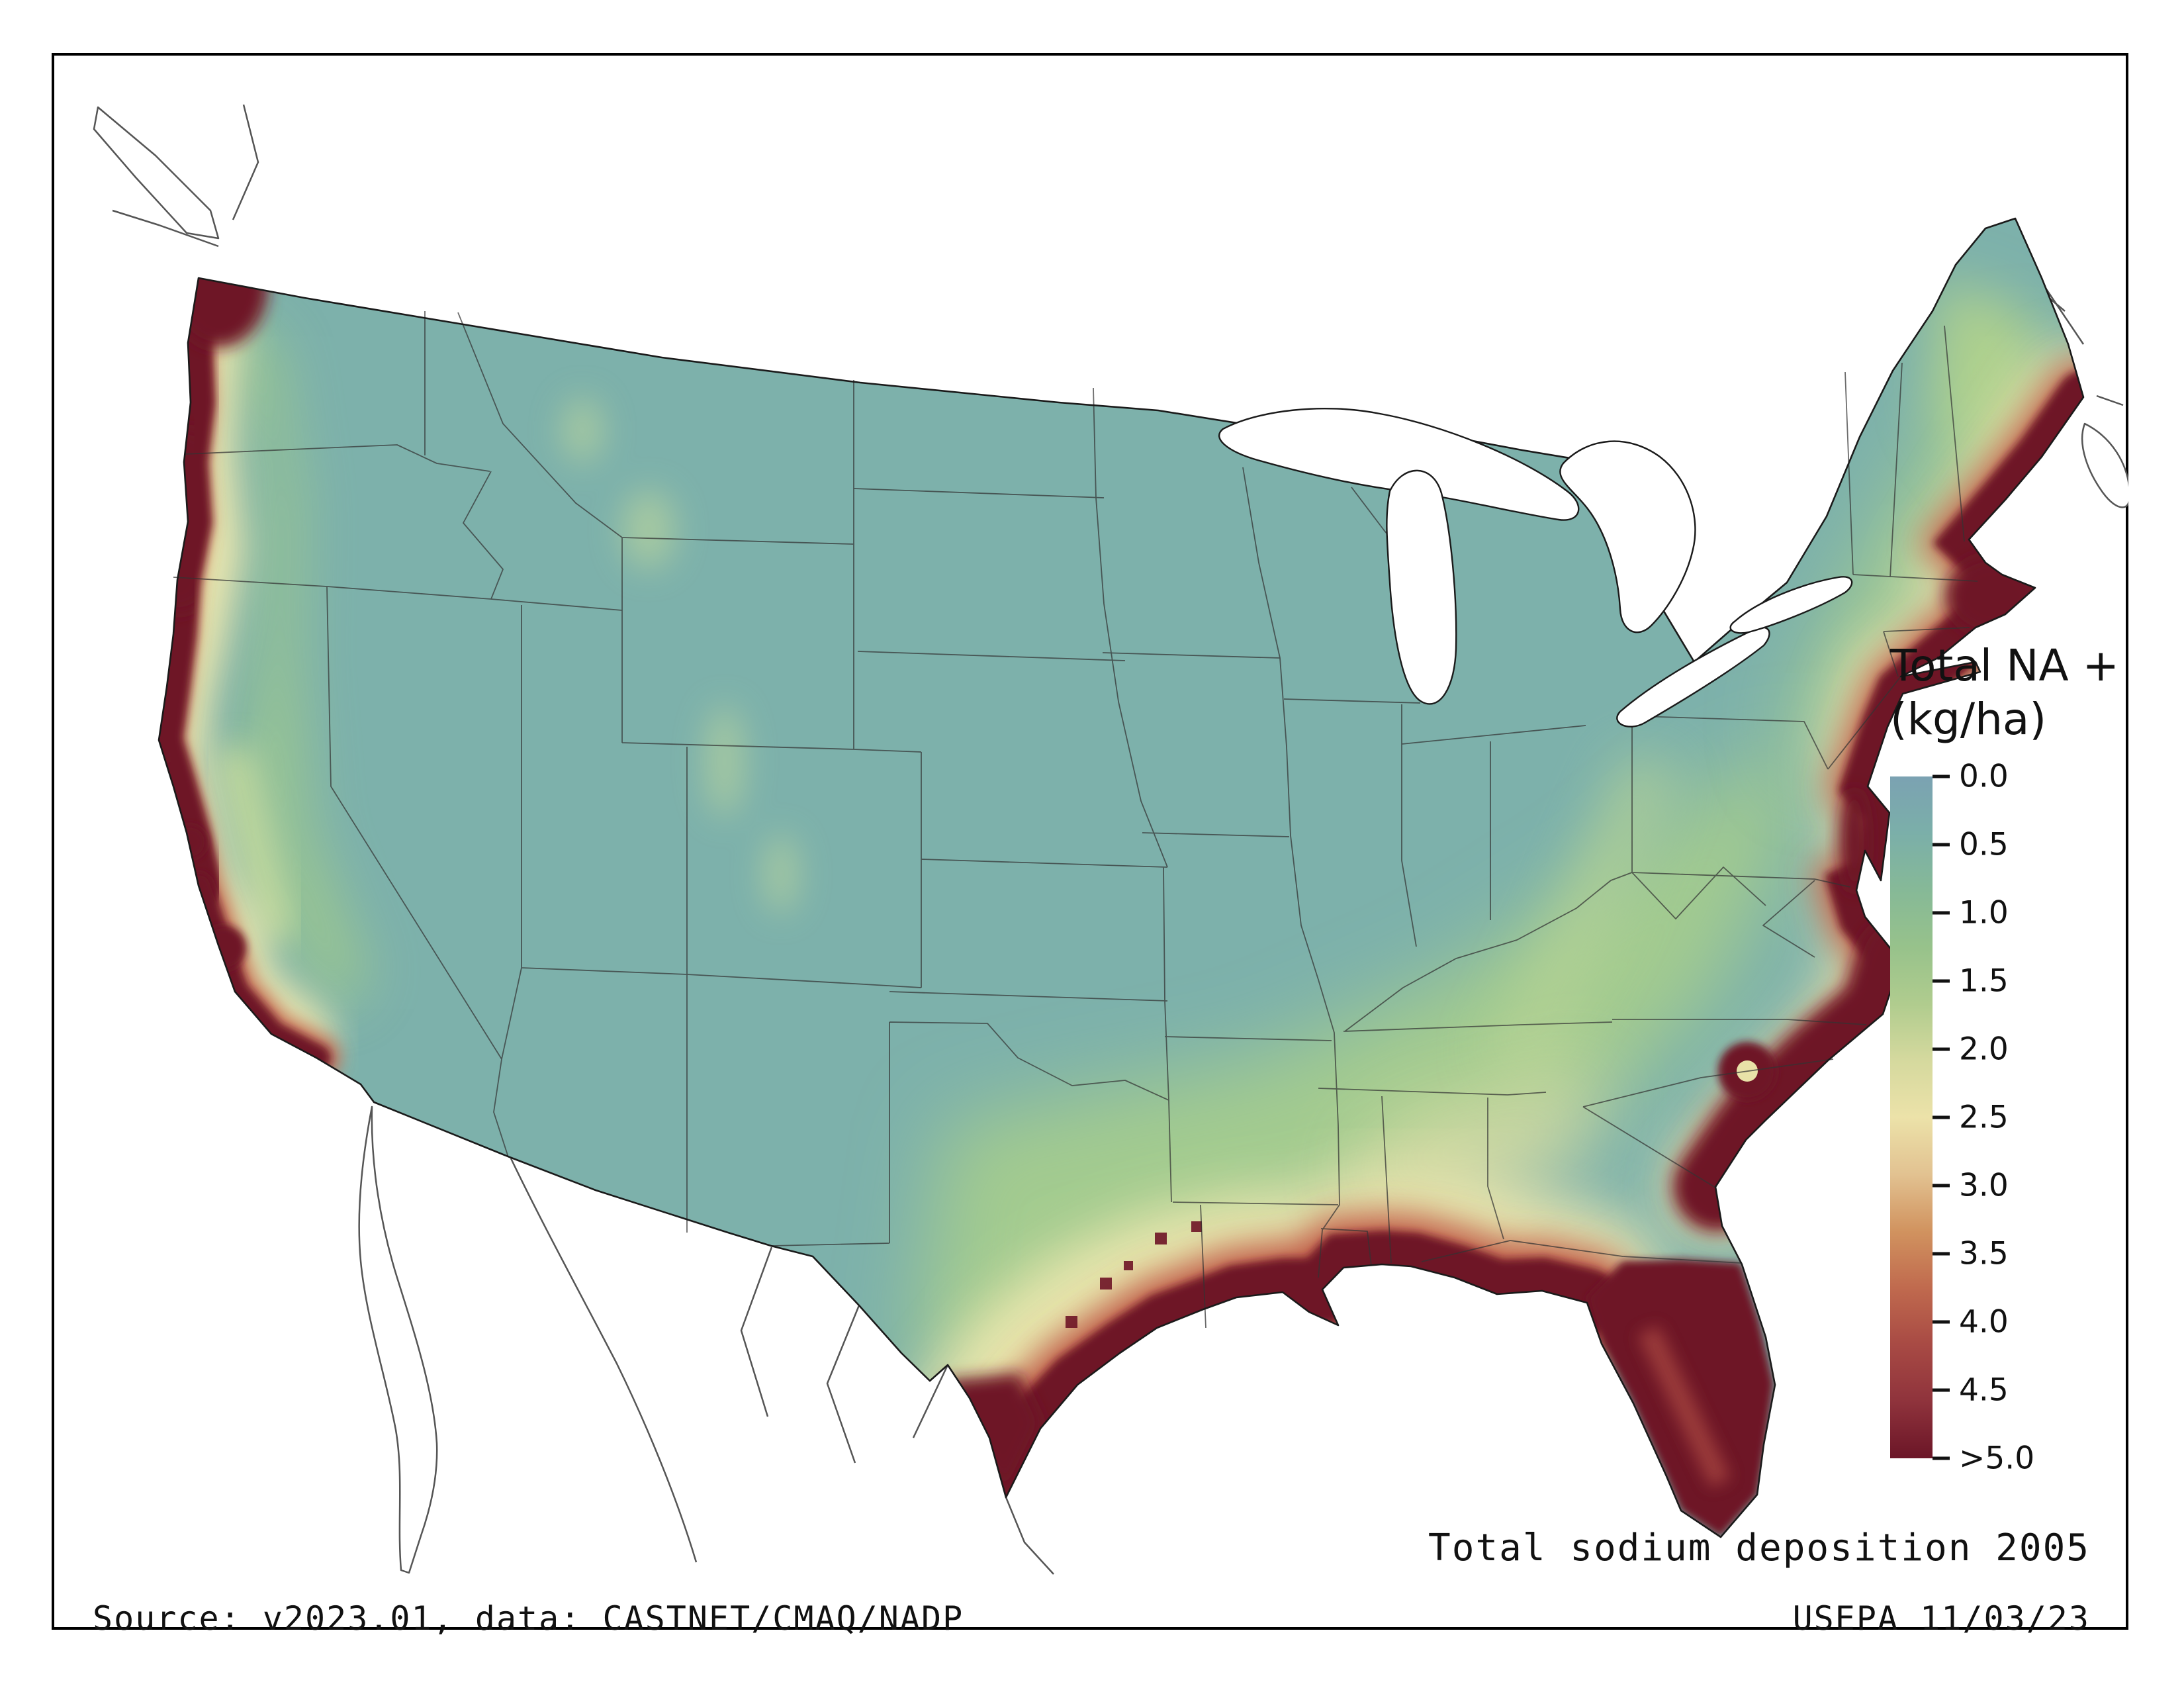  Describe the element at coordinates (1941, 1618) in the screenshot. I see `agency-text: USEPA 11/03/23` at that location.